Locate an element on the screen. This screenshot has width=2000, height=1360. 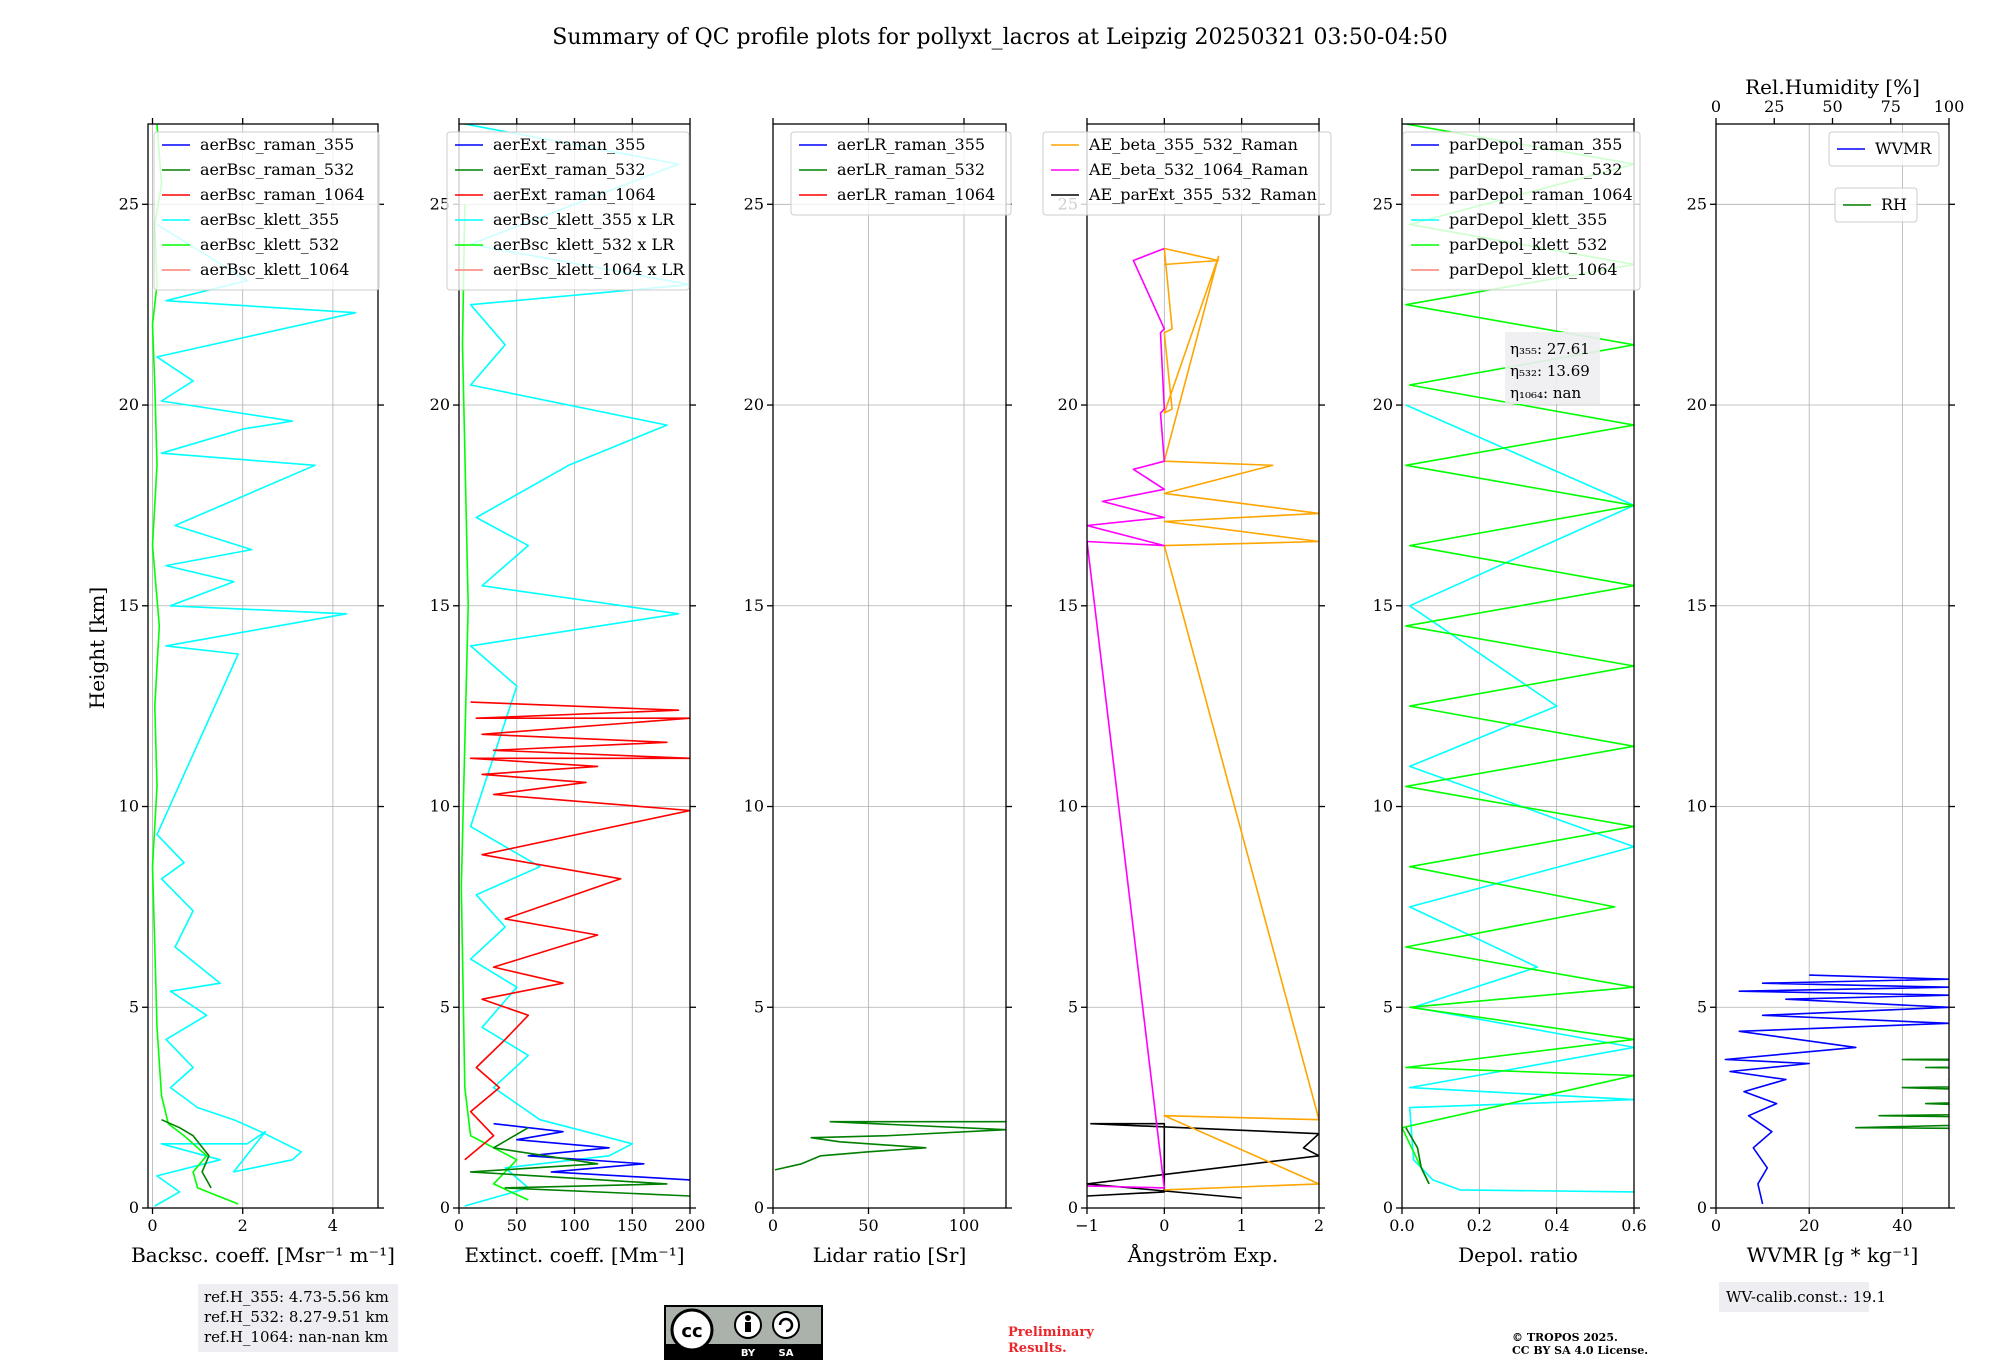
sa-share-arrow is located at coordinates (786, 1325).